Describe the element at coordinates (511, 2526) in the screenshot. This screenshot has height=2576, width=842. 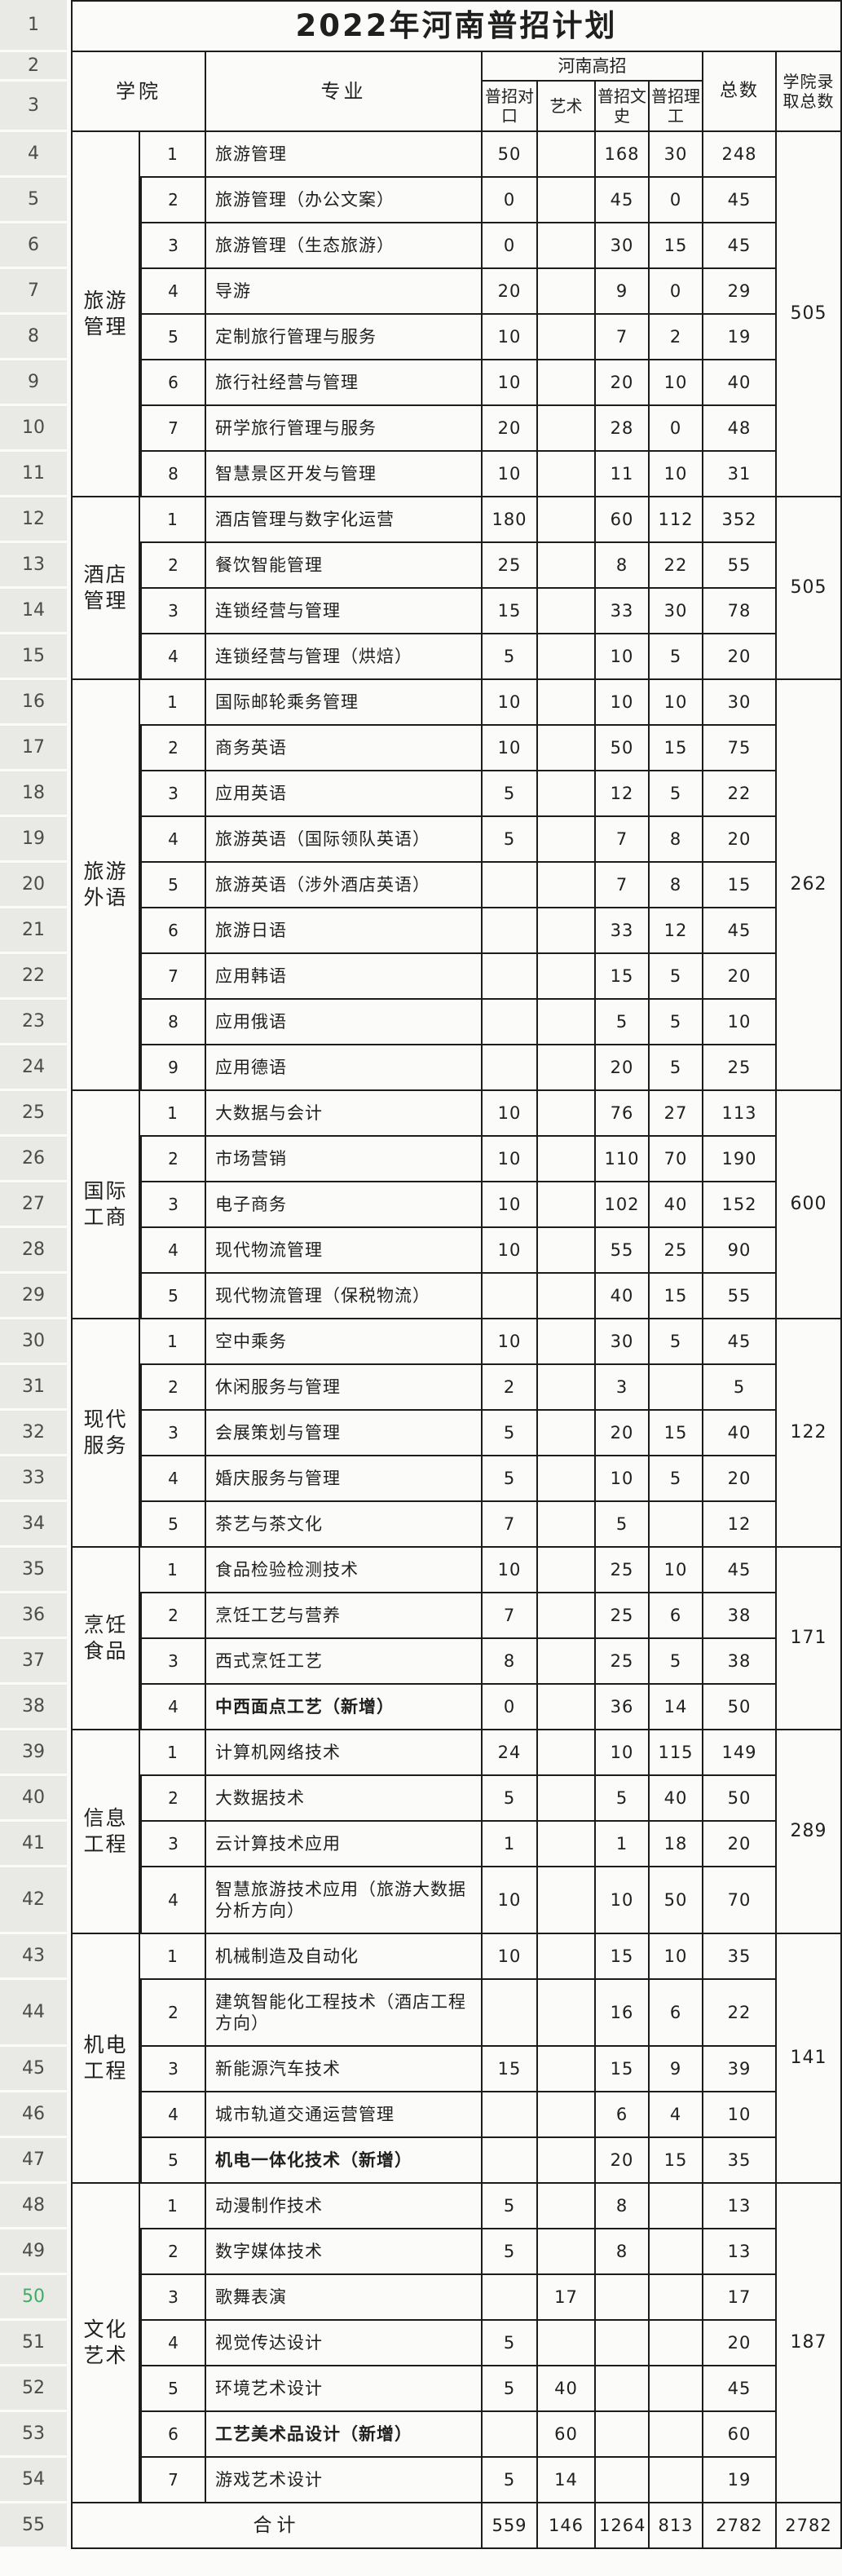
I see `totals-count-cell: 559` at that location.